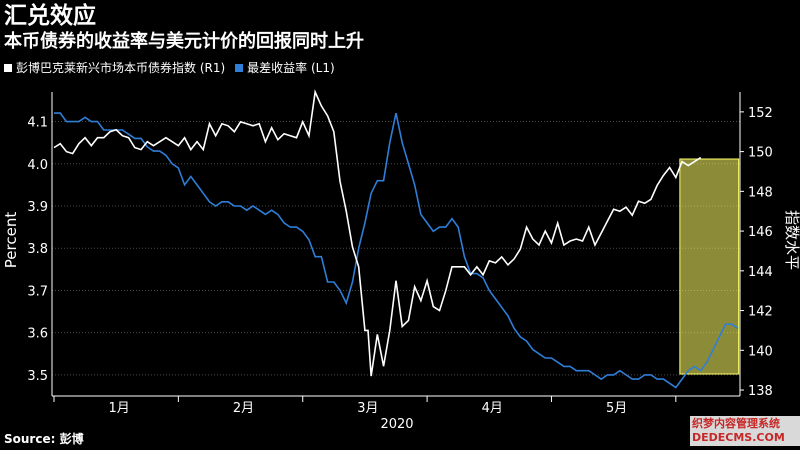 Image resolution: width=800 pixels, height=450 pixels. I want to click on legend-label-index: 彭博巴克莱新兴市场本币债券指数 (R1), so click(121, 68).